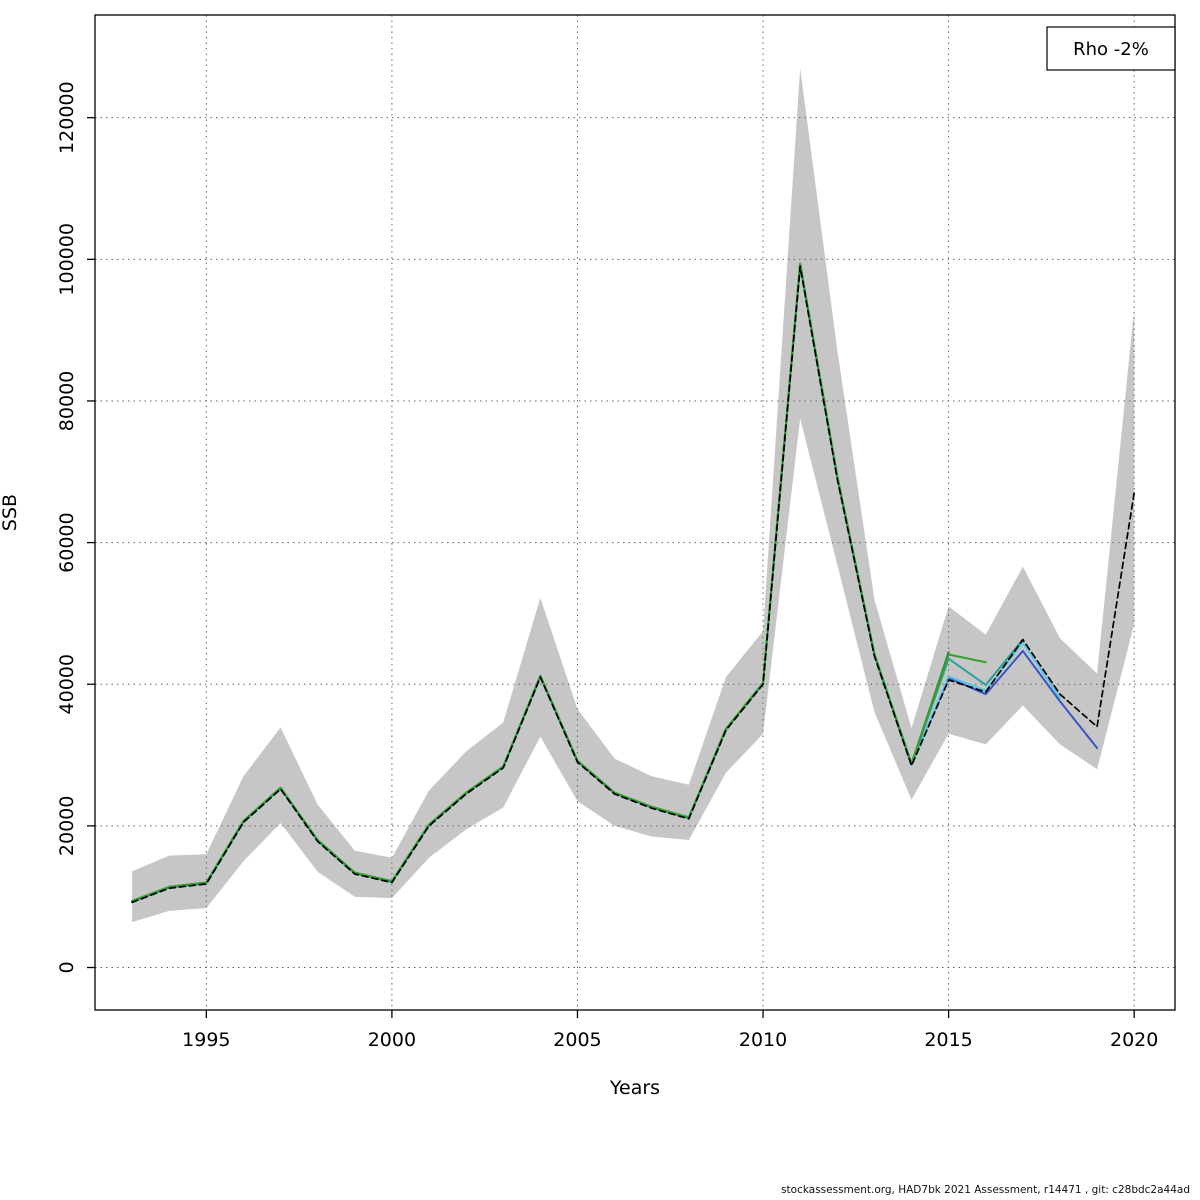 The width and height of the screenshot is (1200, 1200). What do you see at coordinates (67, 542) in the screenshot?
I see `y-tick-label: 60000` at bounding box center [67, 542].